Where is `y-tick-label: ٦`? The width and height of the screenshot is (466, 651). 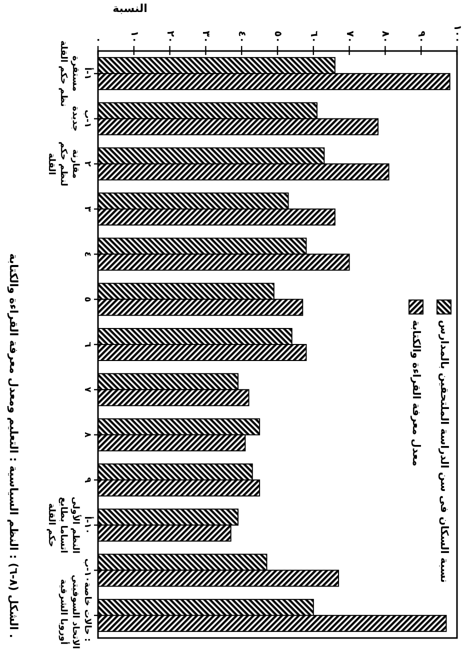
y-tick-label: ٦ is located at coordinates (87, 345).